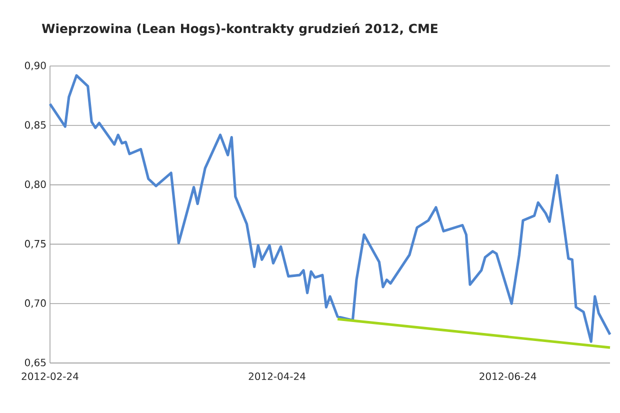  Describe the element at coordinates (508, 376) in the screenshot. I see `x-tick-label: 2012-06-24` at that location.